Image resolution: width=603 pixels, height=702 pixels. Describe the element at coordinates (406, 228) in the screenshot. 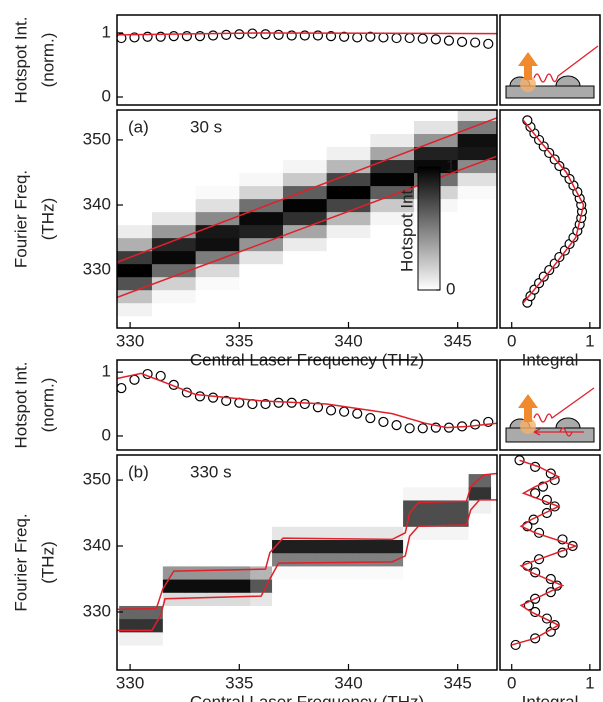

I see `colorbar-label: Hotspot Int.` at that location.